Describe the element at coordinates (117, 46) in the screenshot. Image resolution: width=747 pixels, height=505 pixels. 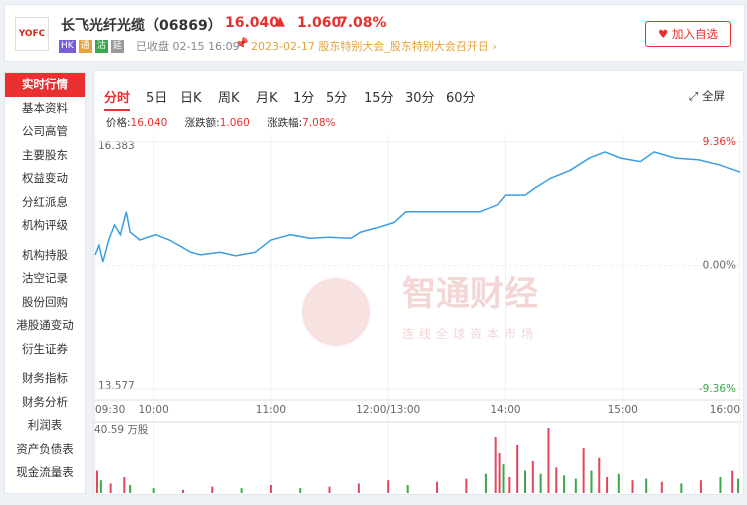
I see `tag: 延` at that location.